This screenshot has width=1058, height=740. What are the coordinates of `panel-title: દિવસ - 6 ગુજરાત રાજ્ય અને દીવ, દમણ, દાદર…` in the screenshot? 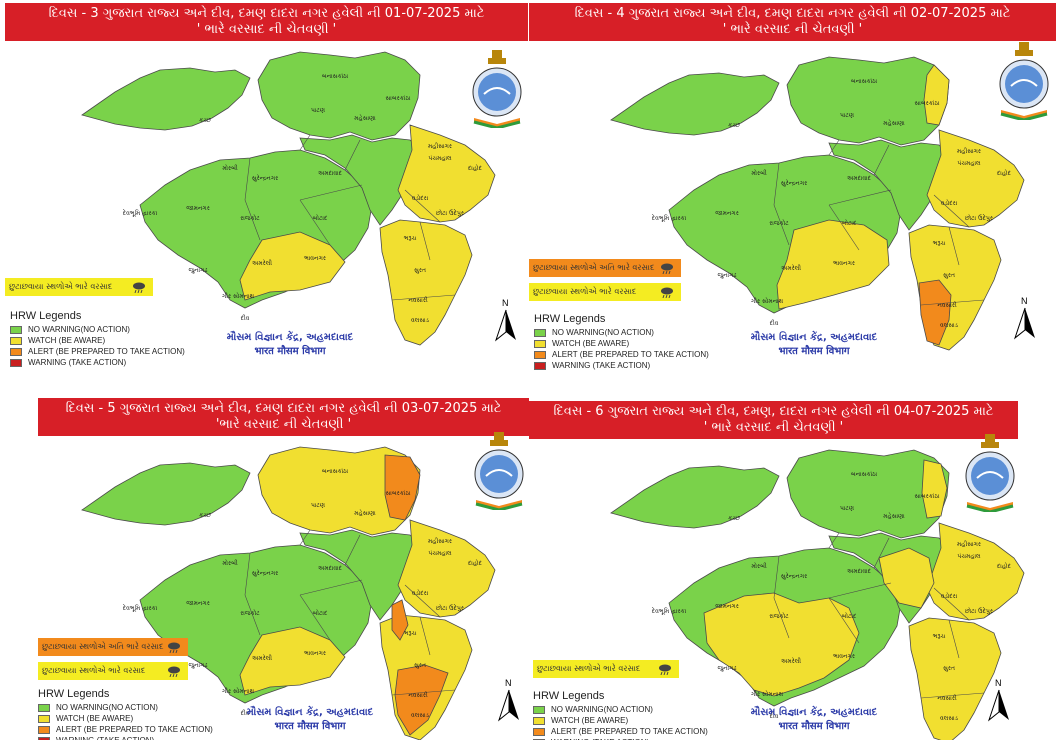 It's located at (773, 411).